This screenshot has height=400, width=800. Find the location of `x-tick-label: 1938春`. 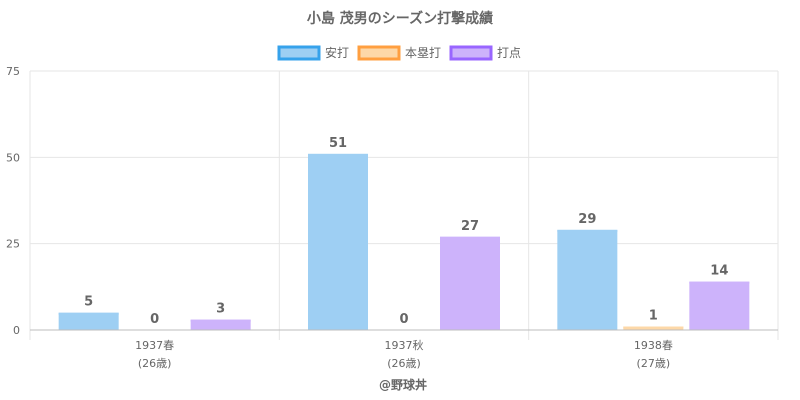

x-tick-label: 1938春 is located at coordinates (653, 345).